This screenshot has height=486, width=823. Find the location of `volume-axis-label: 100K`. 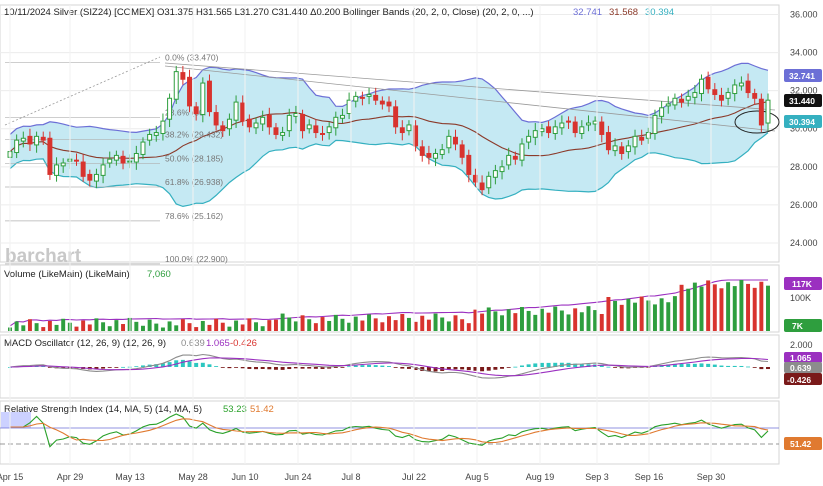

volume-axis-label: 100K is located at coordinates (800, 298).